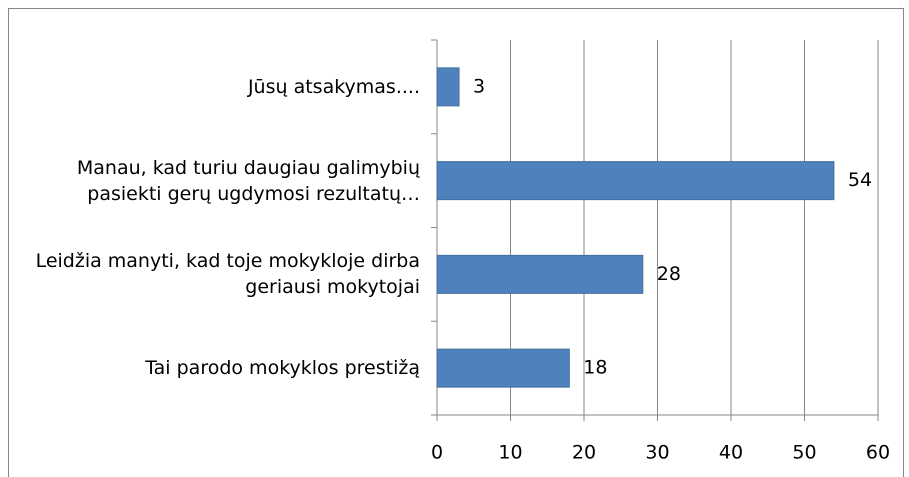 Image resolution: width=909 pixels, height=477 pixels. What do you see at coordinates (669, 274) in the screenshot?
I see `data-label: 28` at bounding box center [669, 274].